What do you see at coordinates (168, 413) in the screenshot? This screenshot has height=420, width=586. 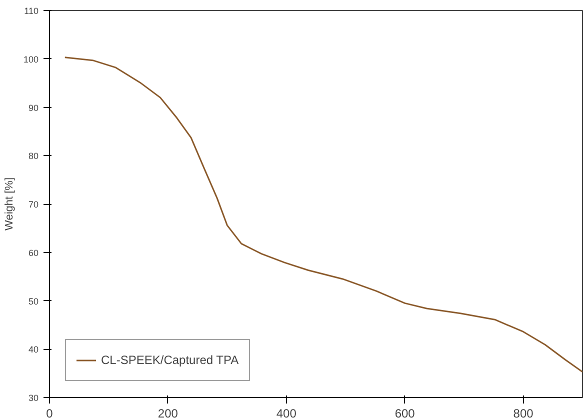 I see `x-tick-label: 200` at bounding box center [168, 413].